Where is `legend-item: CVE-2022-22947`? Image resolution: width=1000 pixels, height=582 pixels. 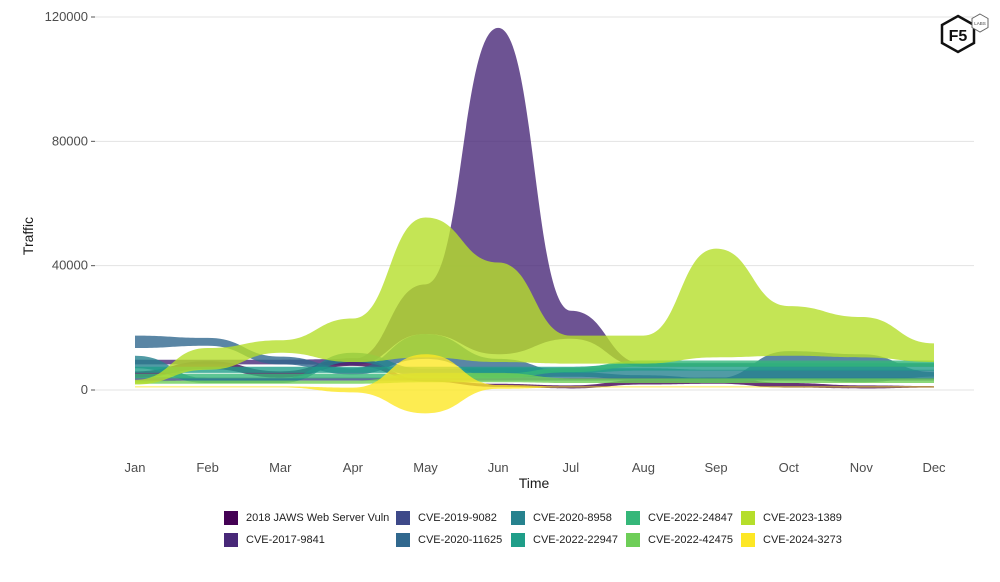 legend-item: CVE-2022-22947 is located at coordinates (568, 540).